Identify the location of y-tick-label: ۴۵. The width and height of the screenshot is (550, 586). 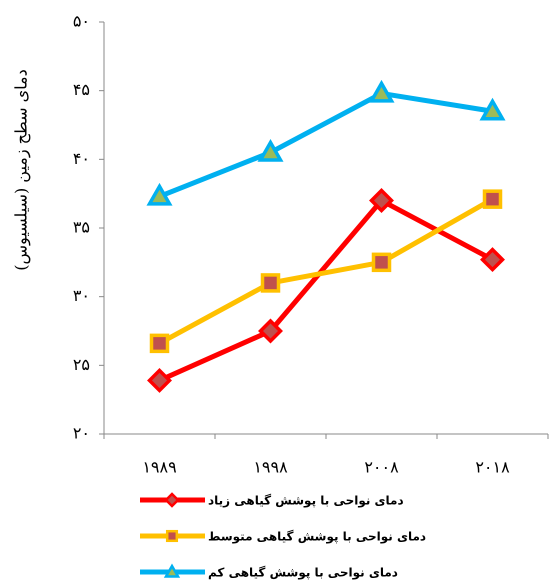
(81, 89).